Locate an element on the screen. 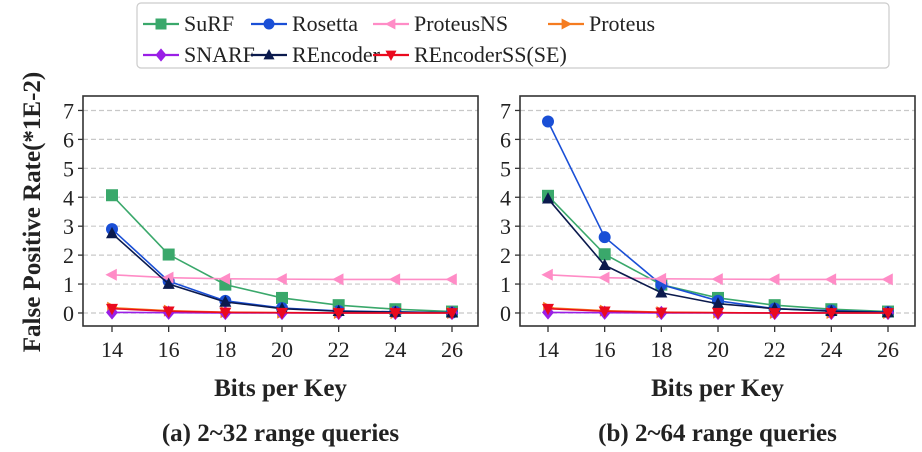  series-proteusns is located at coordinates (717, 277).